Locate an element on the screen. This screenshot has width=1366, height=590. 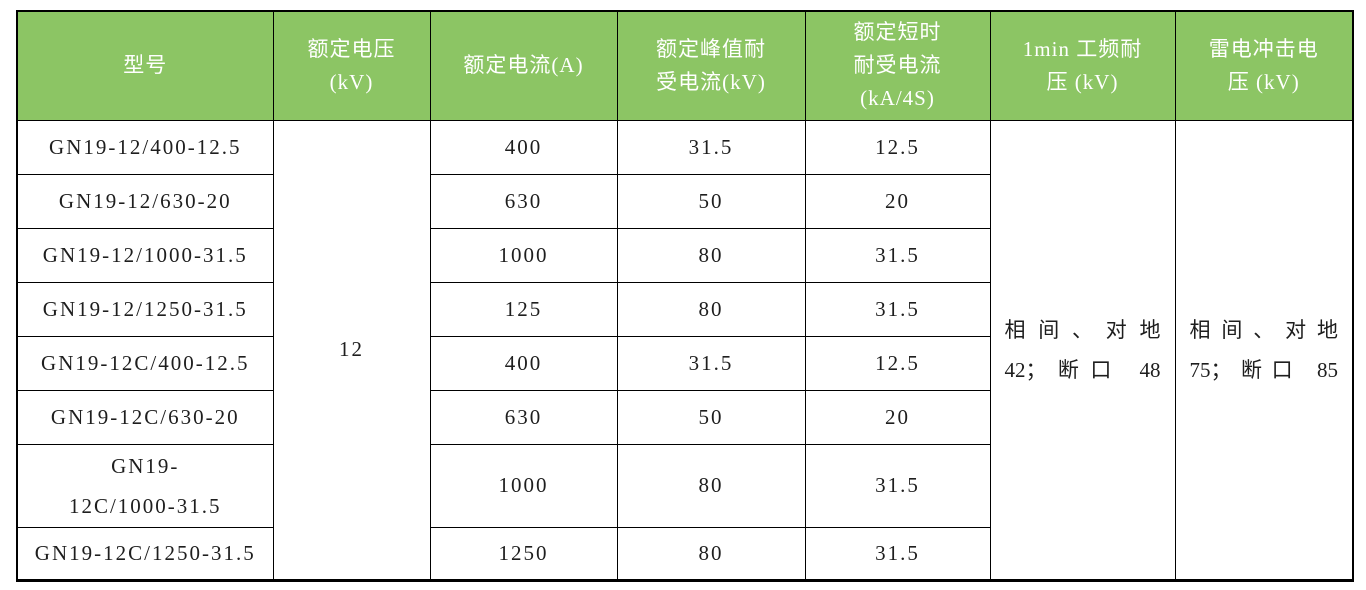
text-line: 额定峰值耐 is located at coordinates (711, 48).